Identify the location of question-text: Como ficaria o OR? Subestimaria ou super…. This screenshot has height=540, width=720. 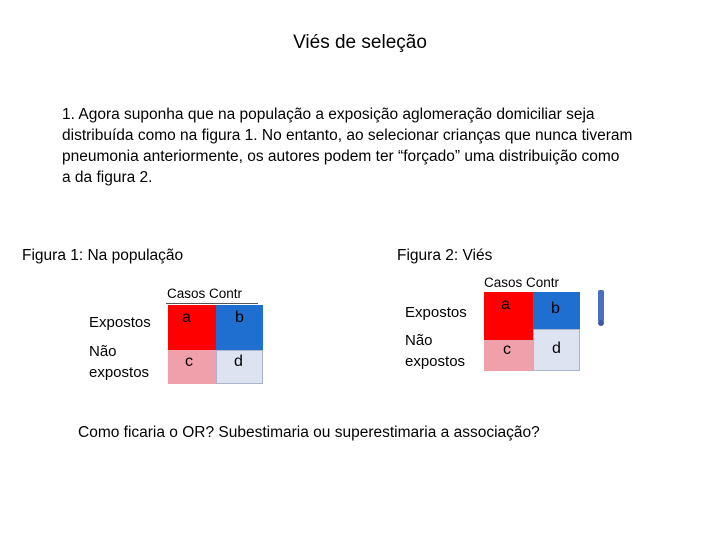
(309, 432).